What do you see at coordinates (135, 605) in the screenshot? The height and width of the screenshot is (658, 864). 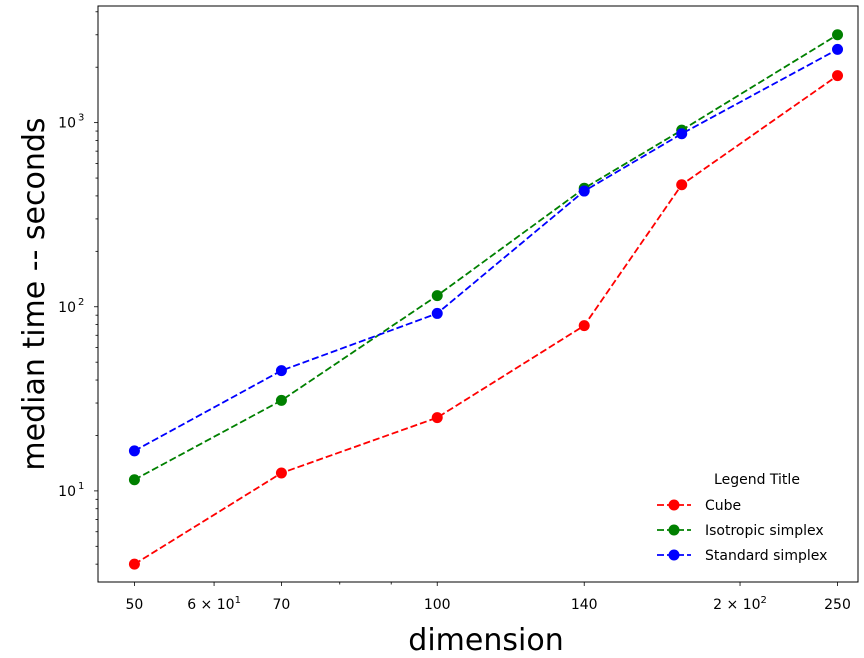 I see `x-tick-label-0: 50` at bounding box center [135, 605].